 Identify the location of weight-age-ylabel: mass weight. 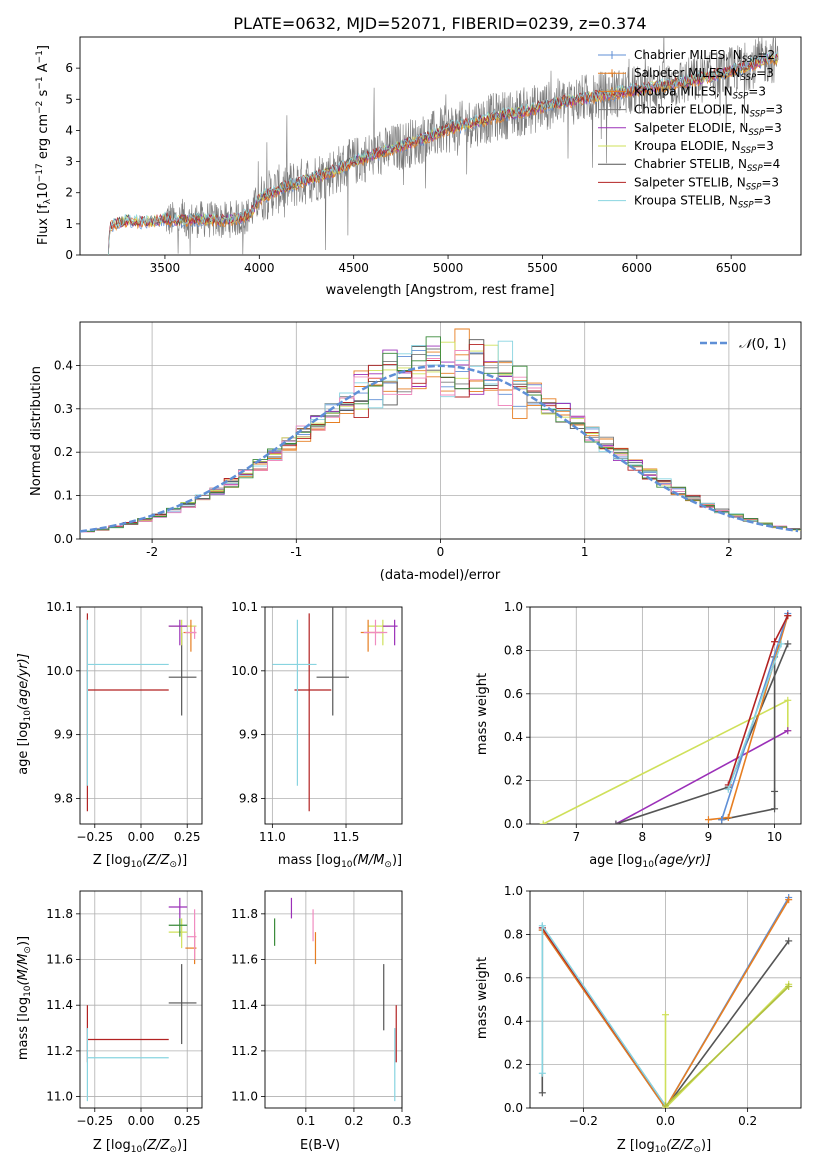
(482, 714).